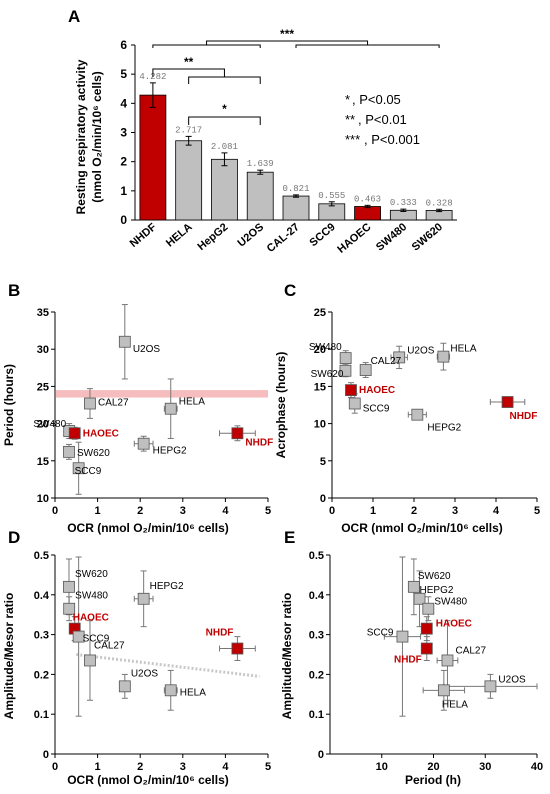  What do you see at coordinates (320, 387) in the screenshot?
I see `panel-c-ytick-label: 15` at bounding box center [320, 387].